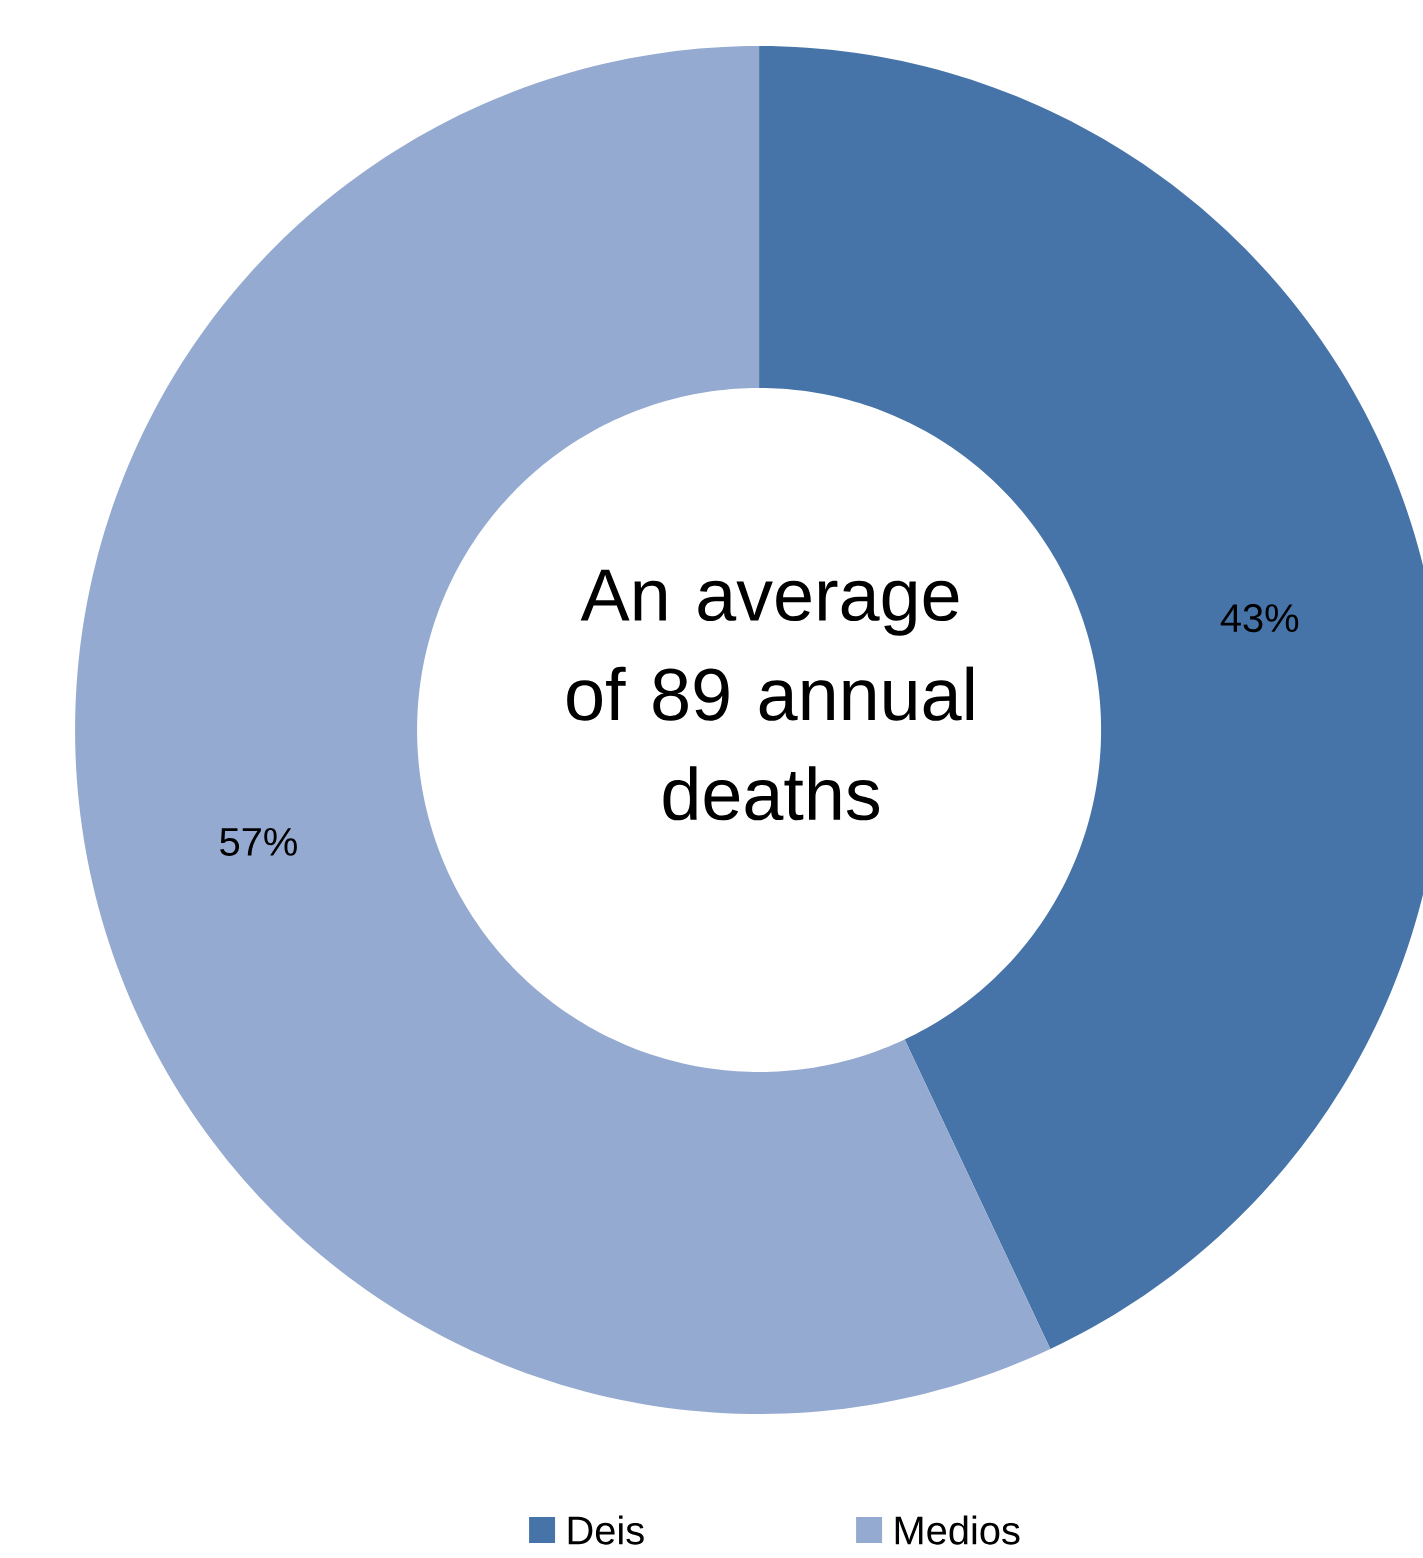 The width and height of the screenshot is (1423, 1558). Describe the element at coordinates (258, 841) in the screenshot. I see `data-label: 57%` at that location.